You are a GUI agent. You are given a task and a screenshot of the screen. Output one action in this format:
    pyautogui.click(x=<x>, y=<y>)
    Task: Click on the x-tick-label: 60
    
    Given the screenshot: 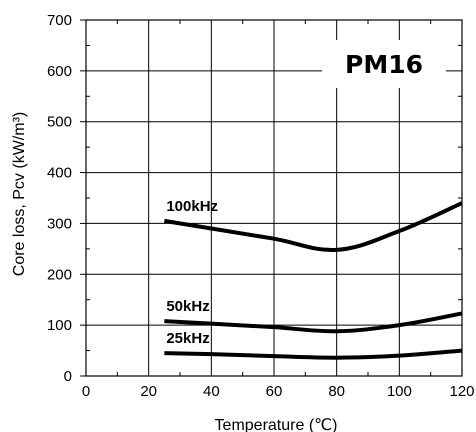 What is the action you would take?
    pyautogui.click(x=274, y=391)
    